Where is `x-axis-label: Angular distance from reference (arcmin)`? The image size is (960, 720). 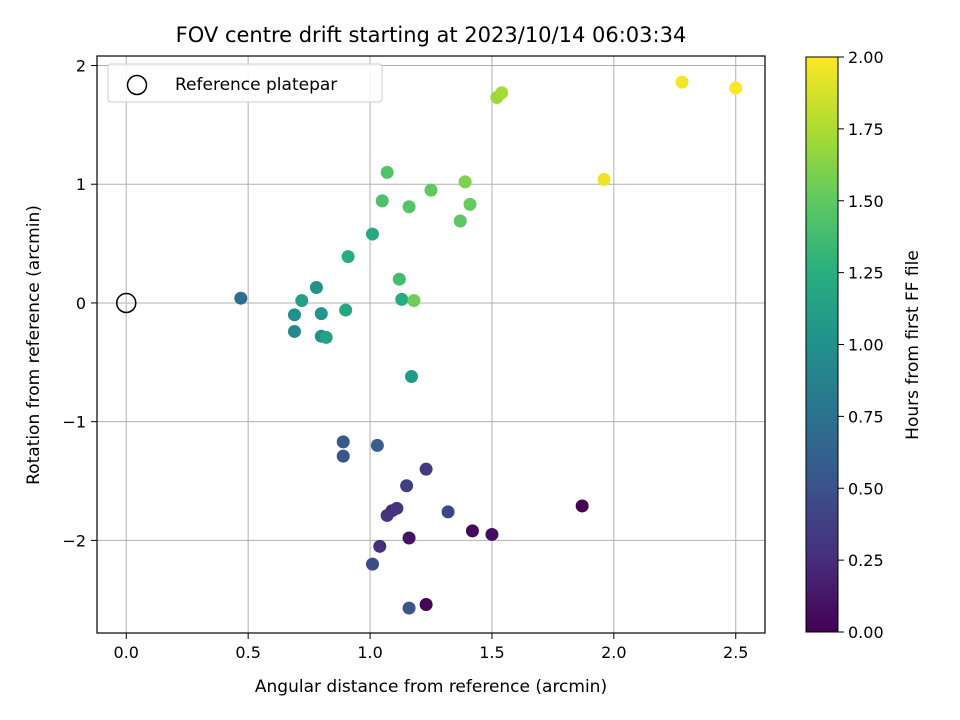
x-axis-label: Angular distance from reference (arcmin) is located at coordinates (431, 687).